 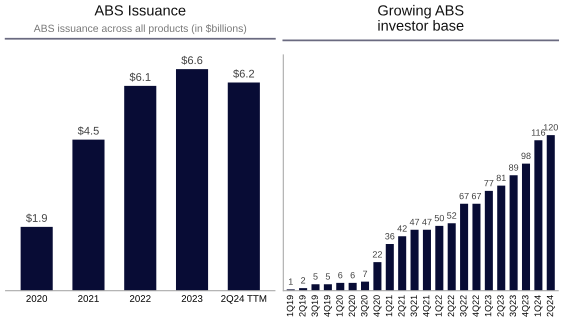 What do you see at coordinates (526, 306) in the screenshot?
I see `x-tick-label: 4Q23` at bounding box center [526, 306].